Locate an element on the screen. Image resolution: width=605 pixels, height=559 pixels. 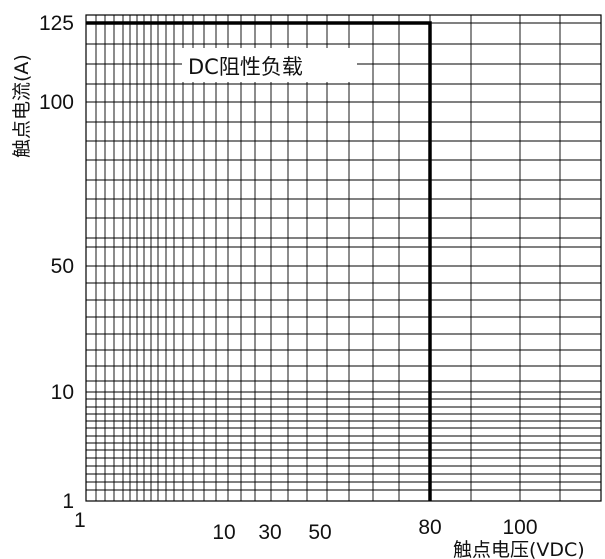
x-tick-label: 80 is located at coordinates (429, 527).